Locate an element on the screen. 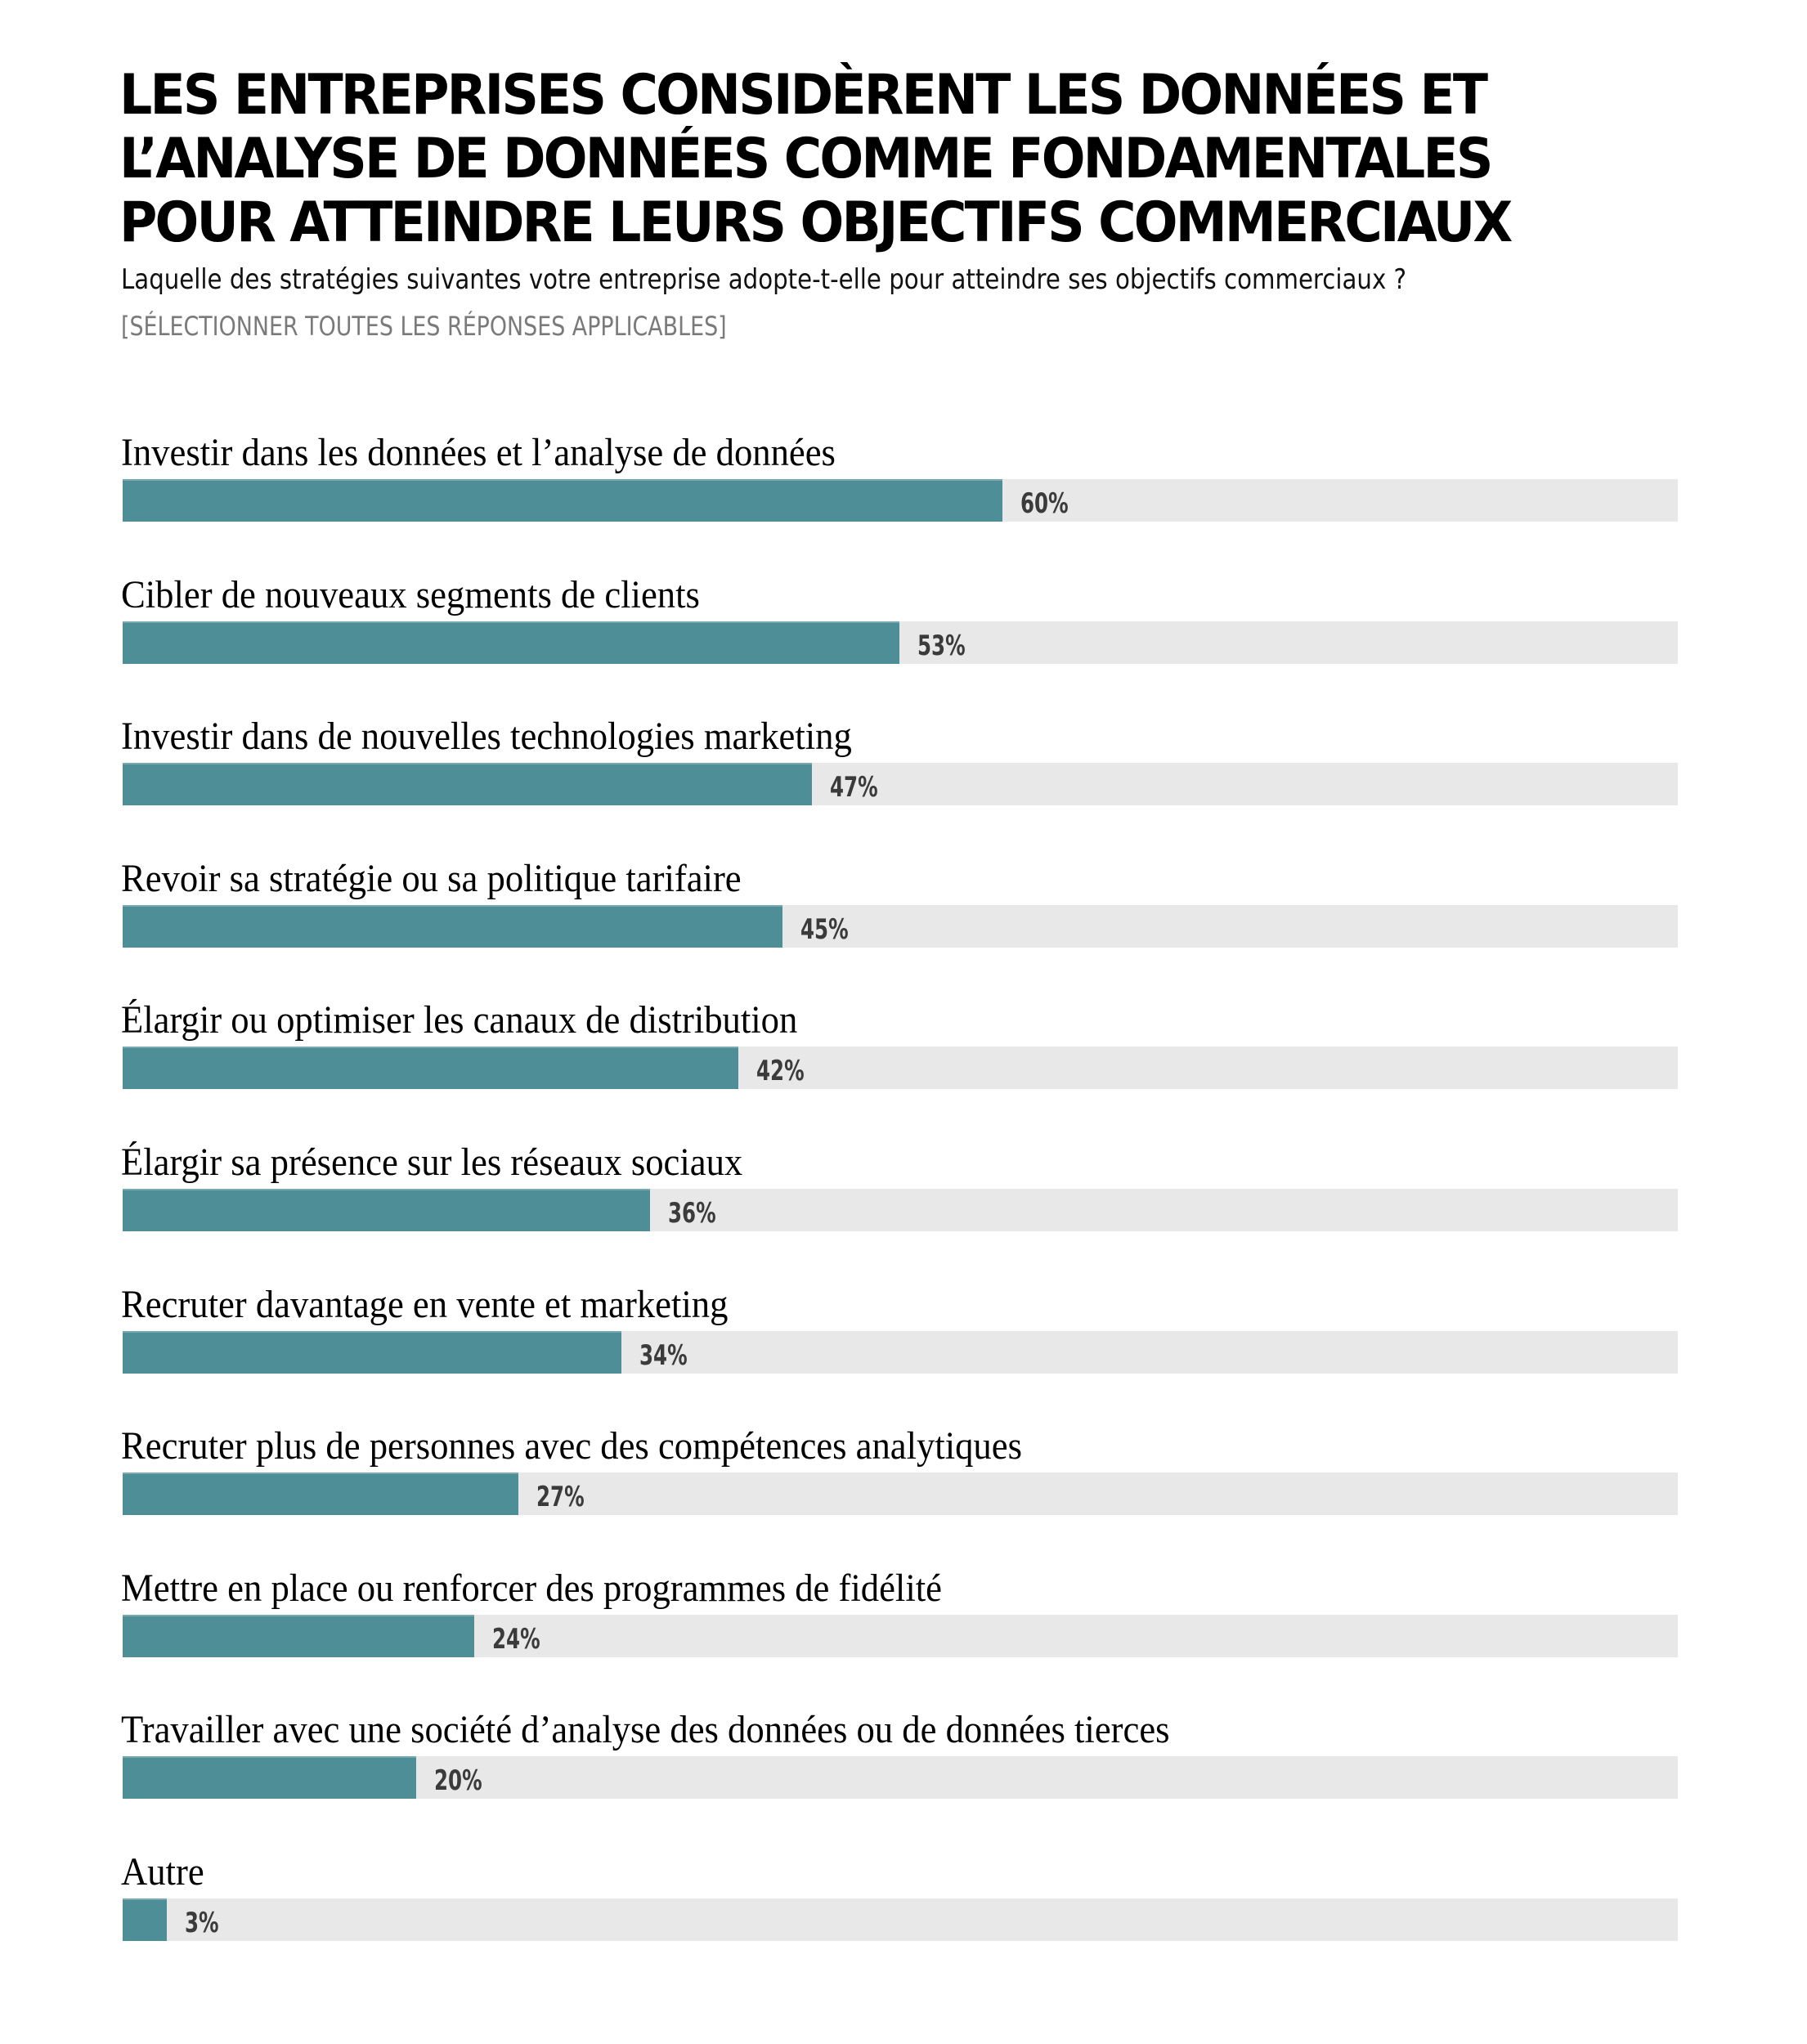  bar-track: 45% is located at coordinates (900, 926).